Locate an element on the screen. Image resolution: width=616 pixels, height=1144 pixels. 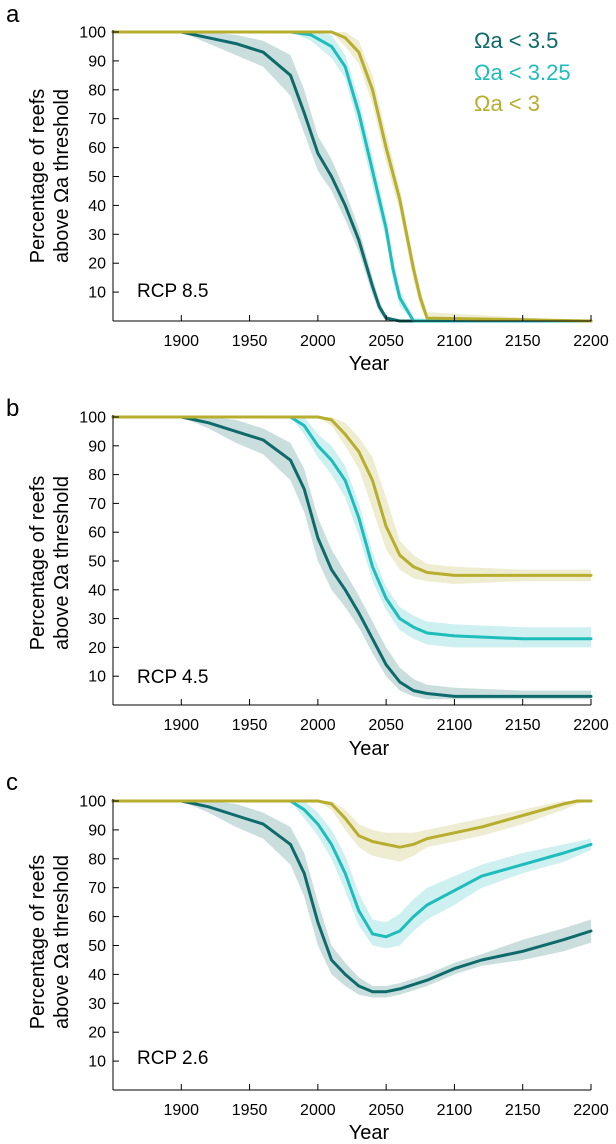
panel-letter: c is located at coordinates (12, 782).